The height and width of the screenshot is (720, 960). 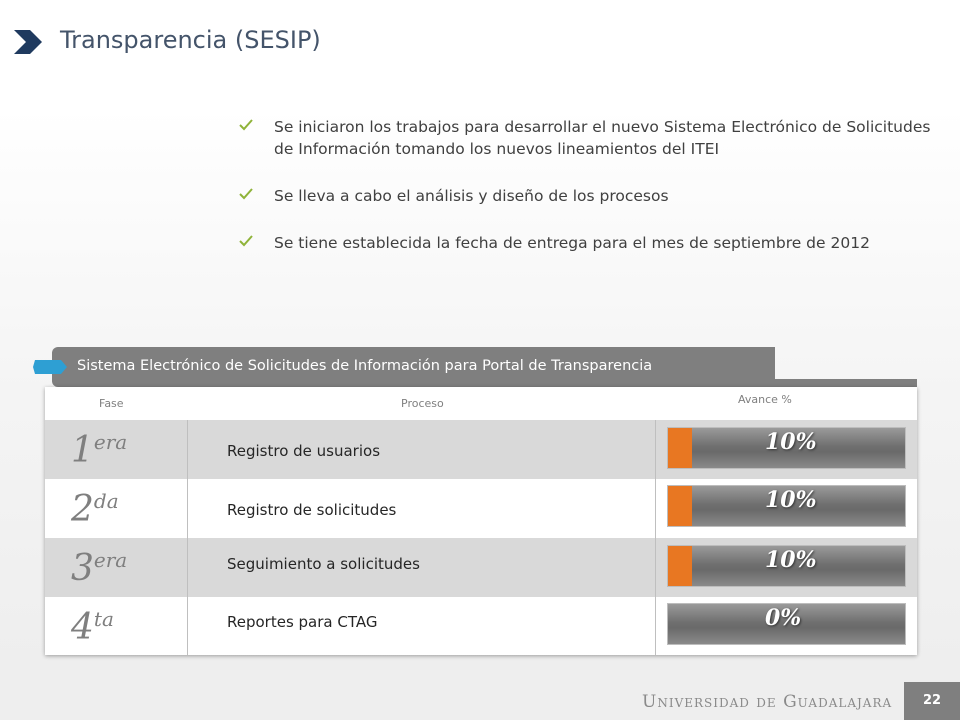 I want to click on header-proceso: Proceso, so click(x=422, y=403).